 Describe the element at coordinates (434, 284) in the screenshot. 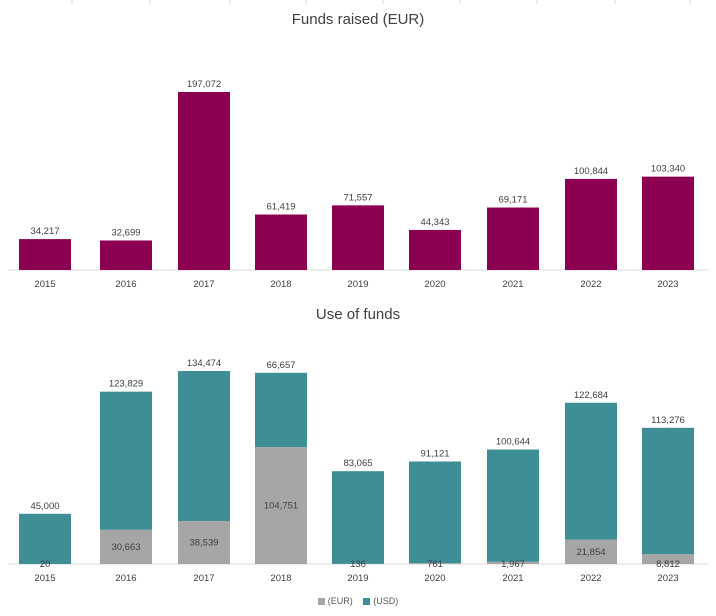

I see `x-tick-label-2020: 2020` at that location.